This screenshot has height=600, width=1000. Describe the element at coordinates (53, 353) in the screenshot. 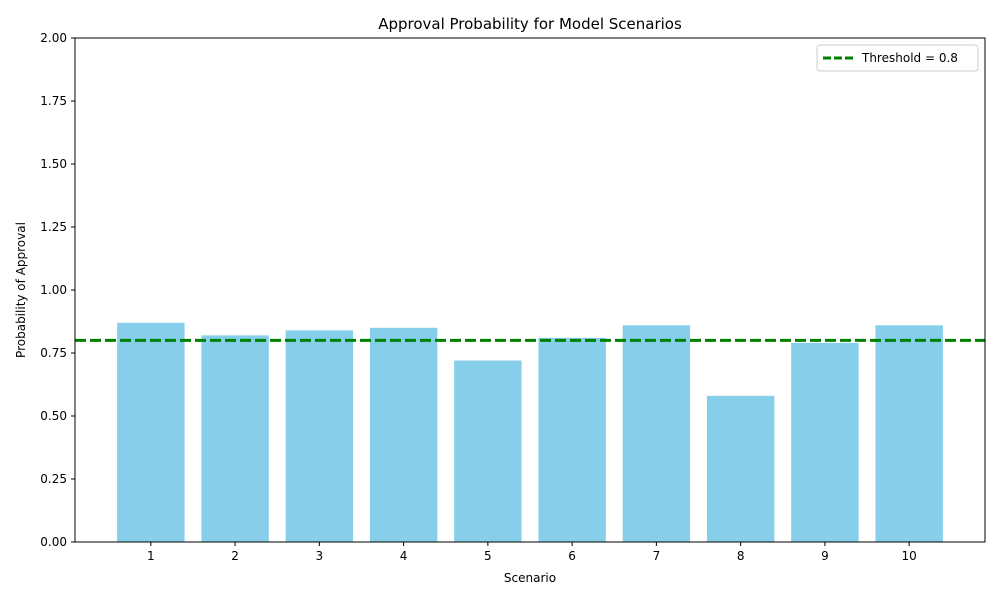

I see `y-tick-label: 0.75` at that location.